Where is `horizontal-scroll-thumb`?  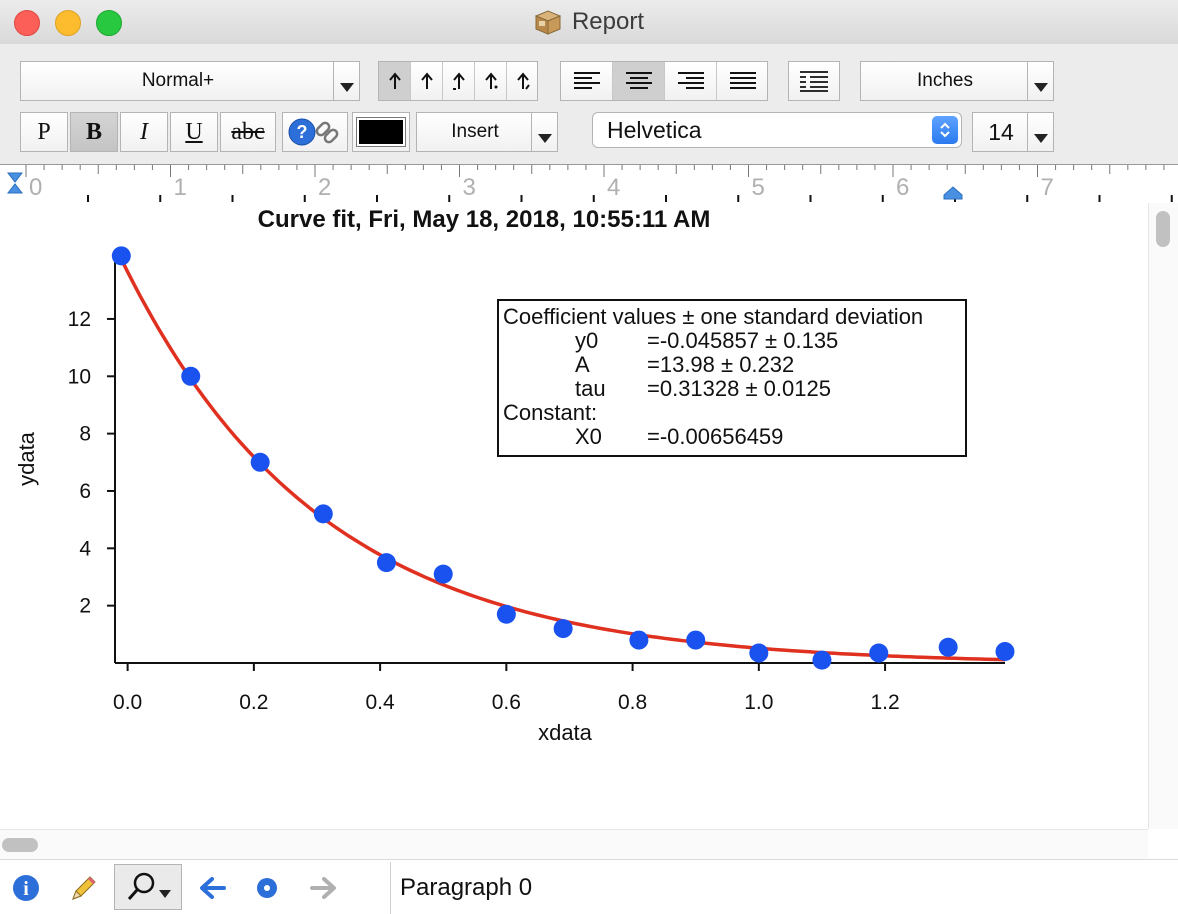
horizontal-scroll-thumb is located at coordinates (20, 845).